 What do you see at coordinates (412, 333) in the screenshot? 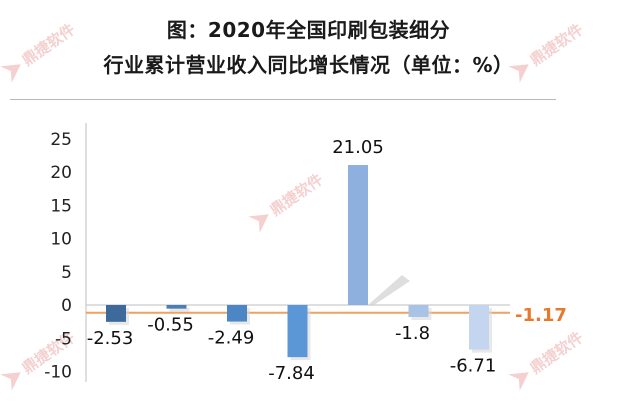
I see `data-label: -1.8` at bounding box center [412, 333].